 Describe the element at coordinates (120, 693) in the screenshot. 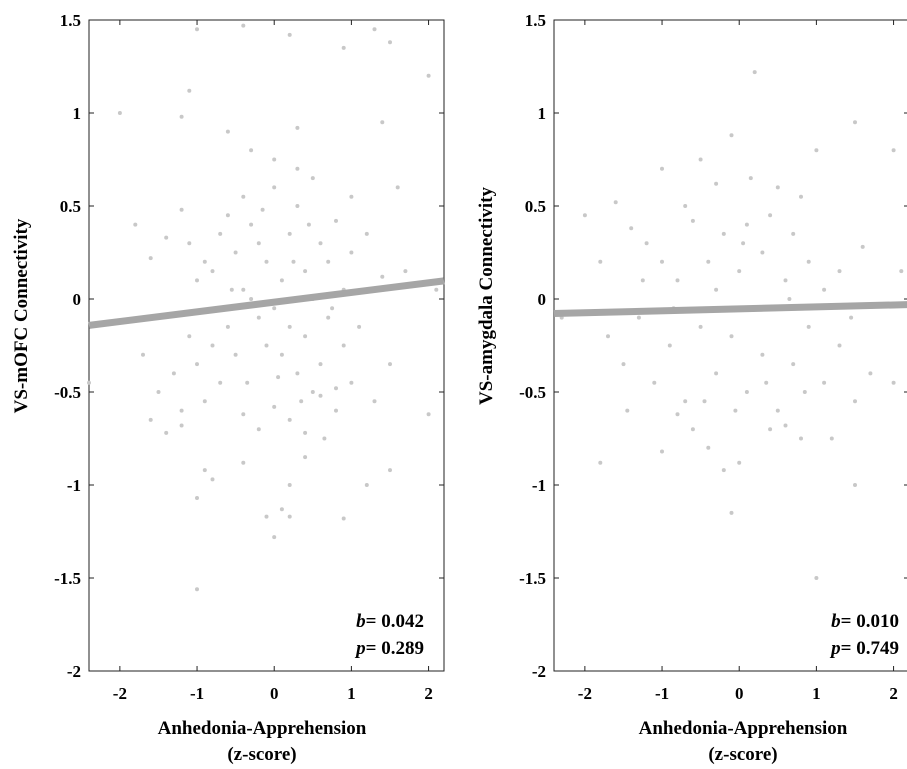

I see `x-tick-label: -2` at that location.